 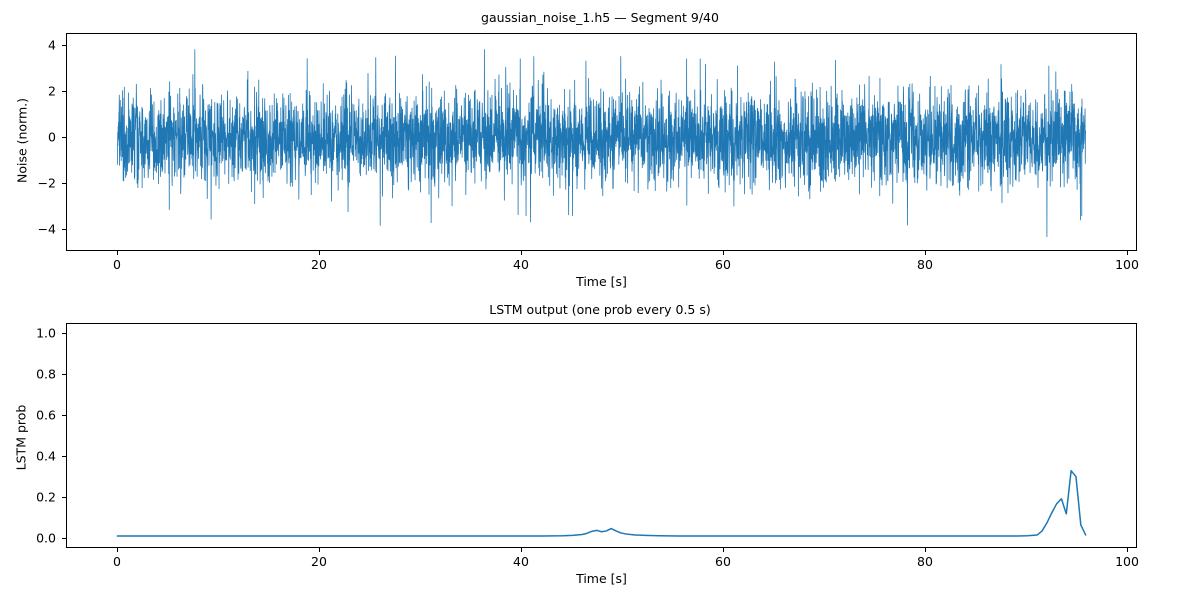 What do you see at coordinates (52, 91) in the screenshot?
I see `noise-ytick-2: 2` at bounding box center [52, 91].